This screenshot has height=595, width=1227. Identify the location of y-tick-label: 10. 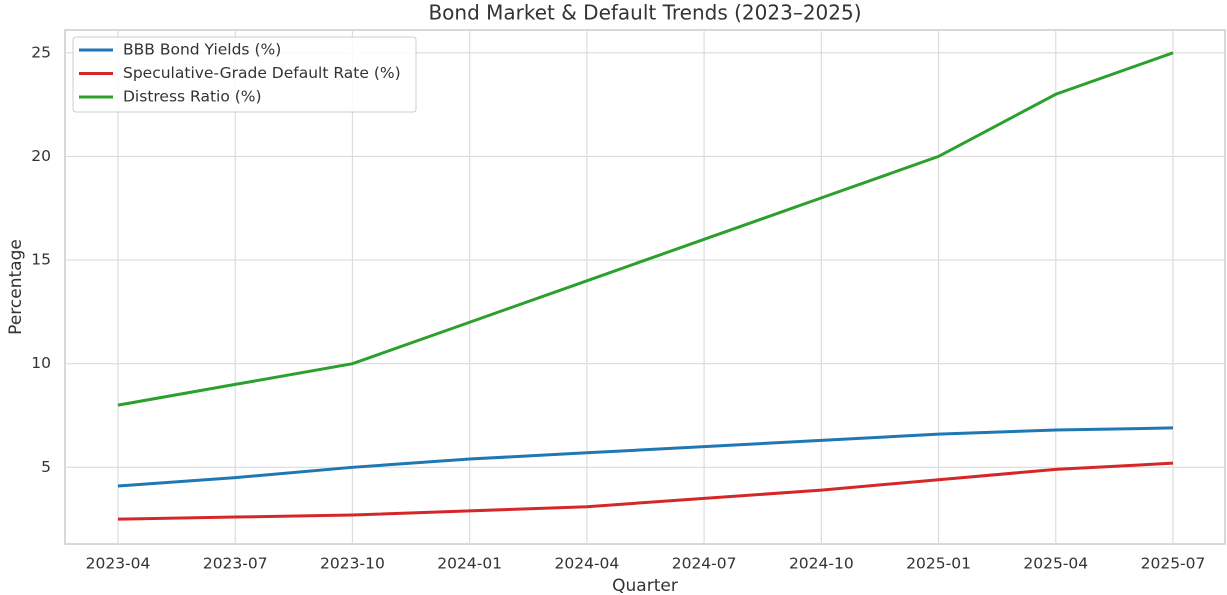
(41, 363).